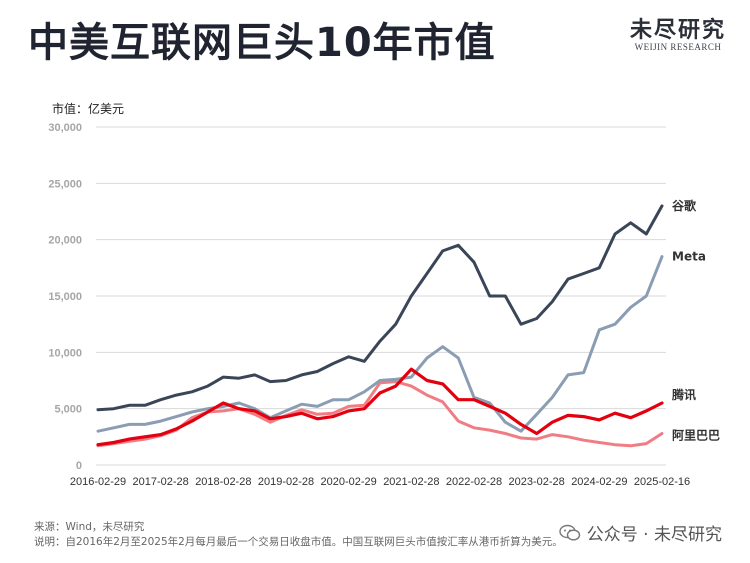 This screenshot has width=750, height=563. I want to click on y-tick-label: 10,000, so click(65, 353).